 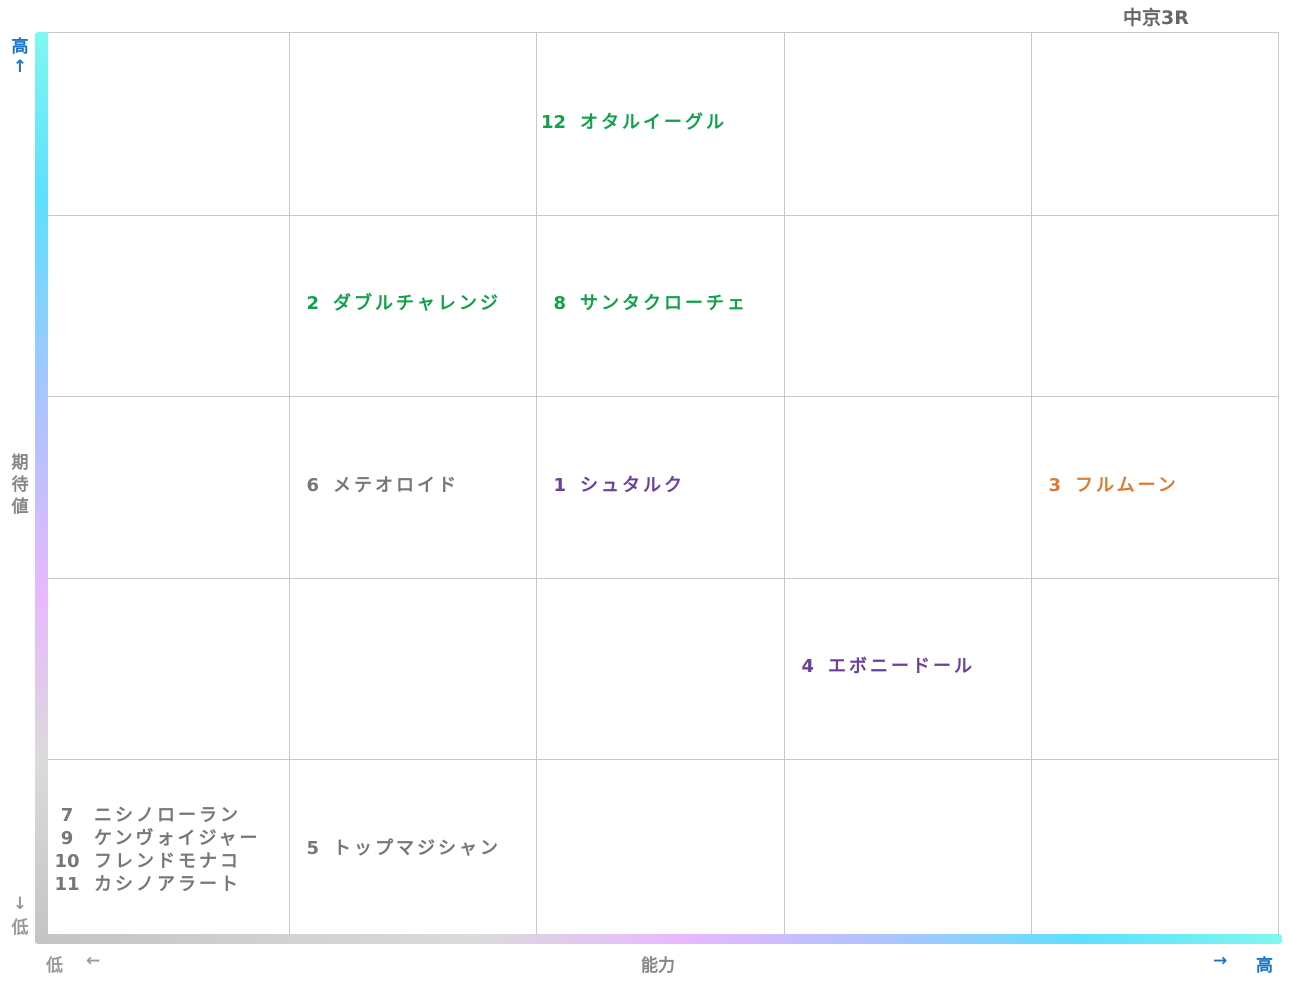 What do you see at coordinates (20, 904) in the screenshot?
I see `down-arrow-icon: ↓` at bounding box center [20, 904].